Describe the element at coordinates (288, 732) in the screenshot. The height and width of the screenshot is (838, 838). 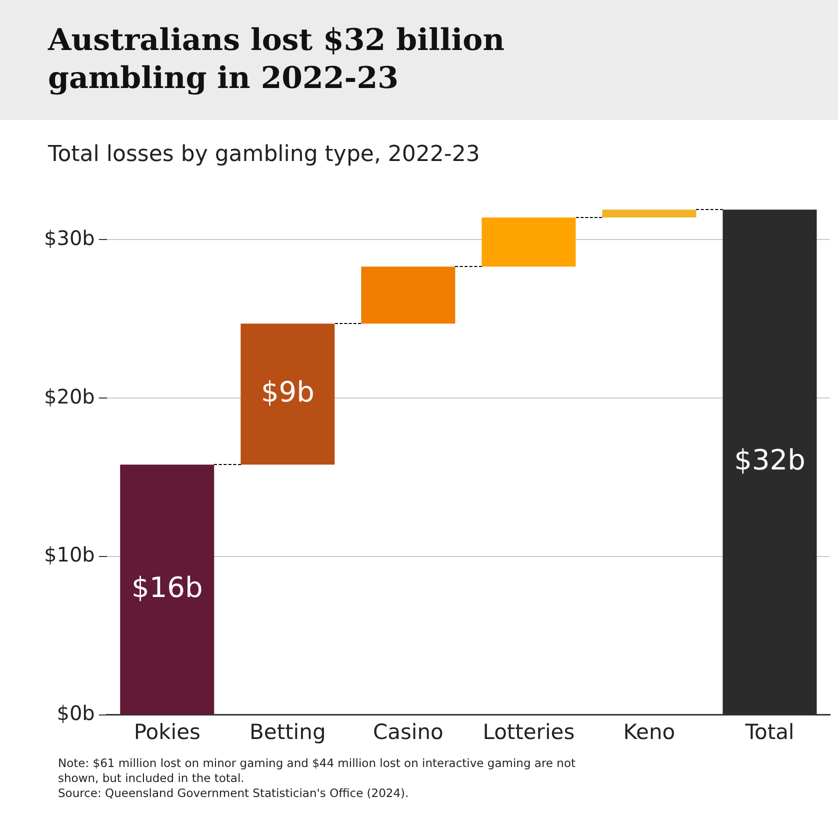
I see `x-tick-label: Betting` at that location.